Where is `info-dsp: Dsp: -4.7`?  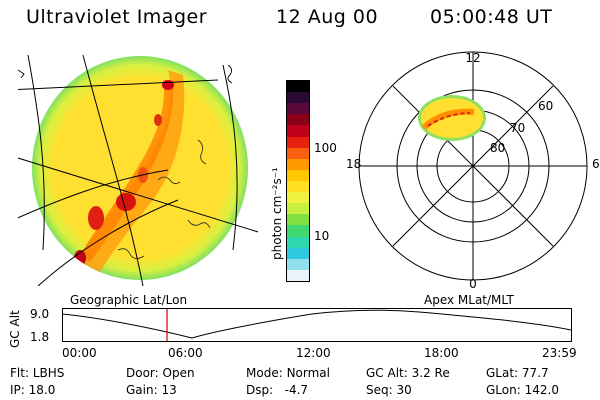
info-dsp: Dsp: -4.7 is located at coordinates (277, 390).